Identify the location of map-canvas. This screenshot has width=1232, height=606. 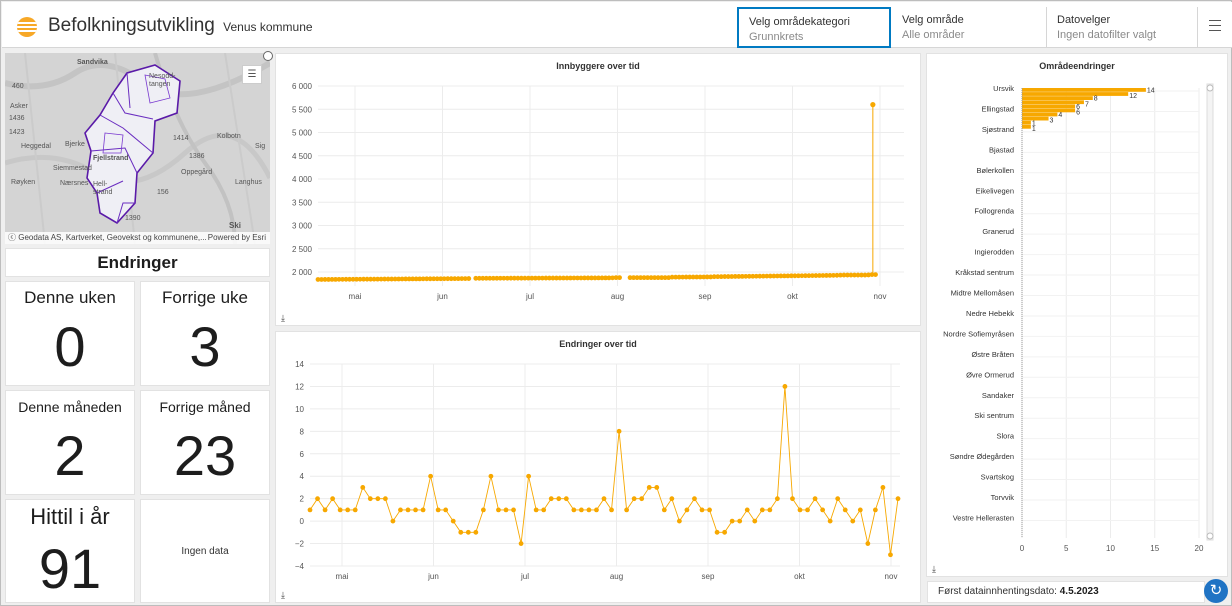
(137, 148).